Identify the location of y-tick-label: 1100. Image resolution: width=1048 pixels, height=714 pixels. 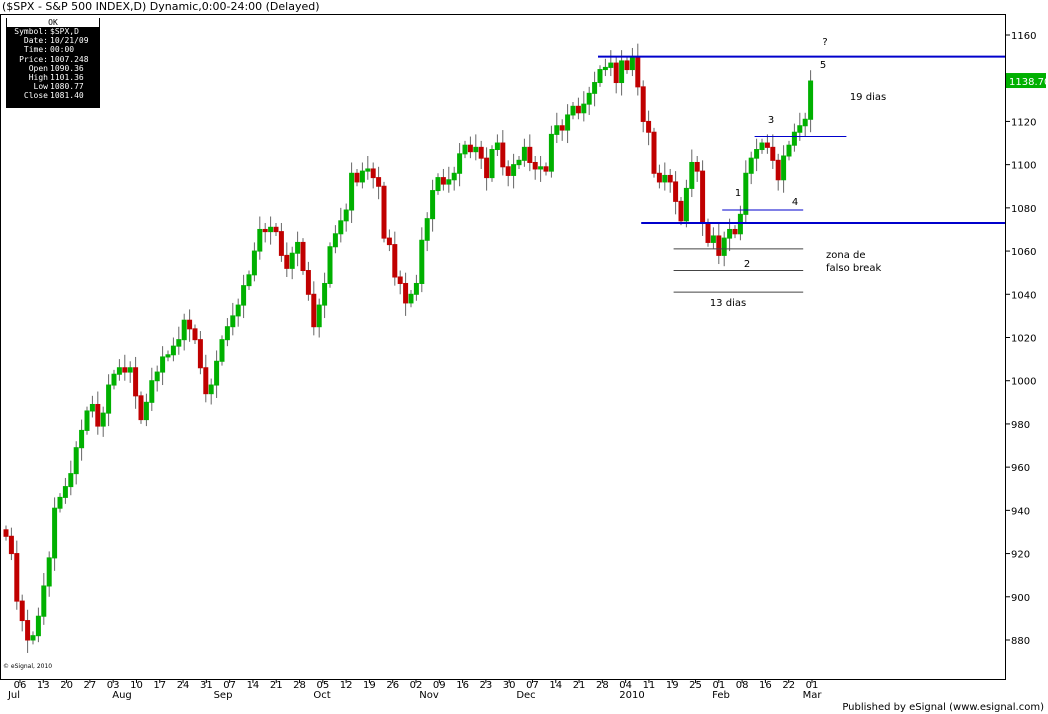
(1023, 166).